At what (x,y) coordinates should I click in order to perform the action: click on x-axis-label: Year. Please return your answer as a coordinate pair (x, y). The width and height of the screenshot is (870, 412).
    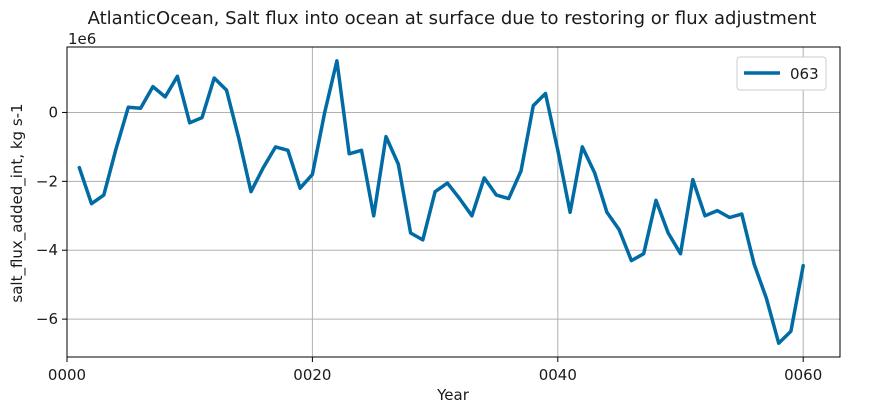
    Looking at the image, I should click on (453, 395).